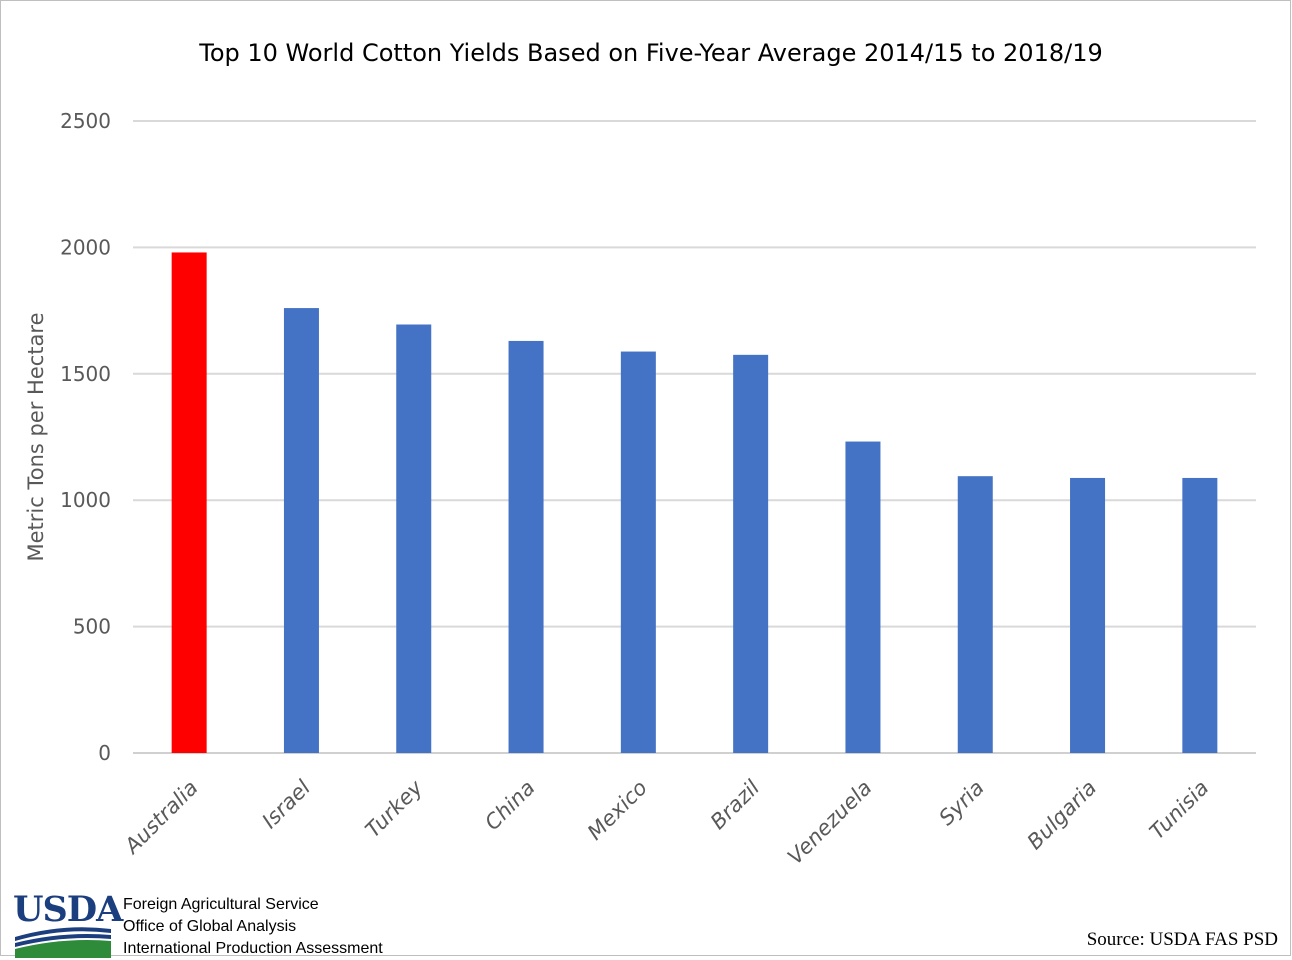 This screenshot has width=1292, height=960. I want to click on bar-tunisia, so click(1200, 615).